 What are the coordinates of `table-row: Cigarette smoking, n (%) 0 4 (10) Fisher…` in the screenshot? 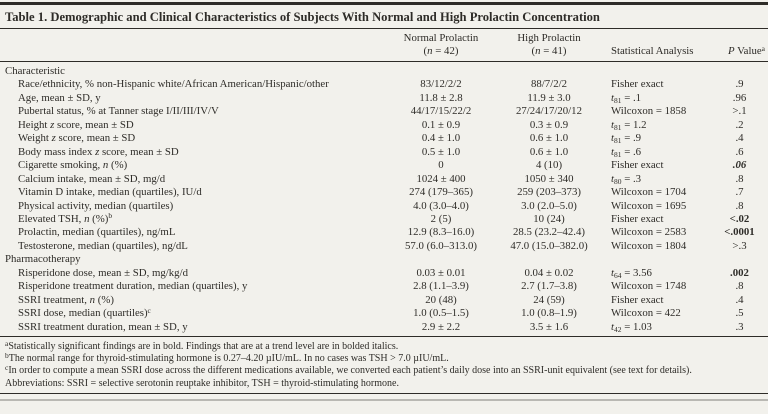 It's located at (384, 165).